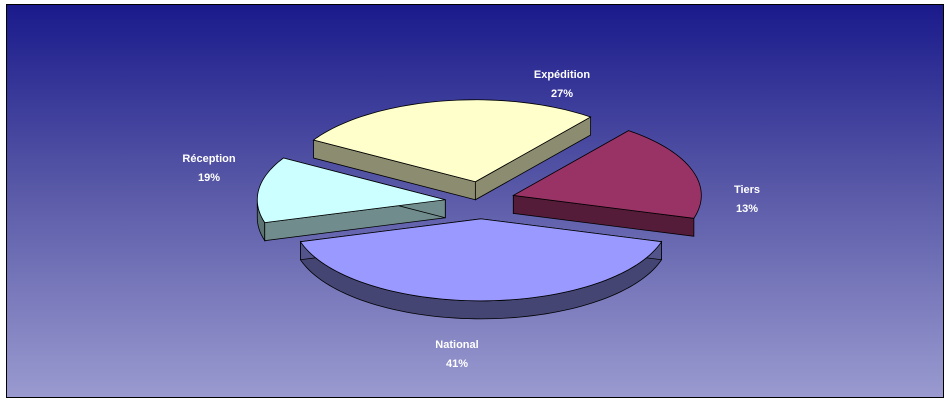  I want to click on slice-label-tiers: Tiers, so click(747, 190).